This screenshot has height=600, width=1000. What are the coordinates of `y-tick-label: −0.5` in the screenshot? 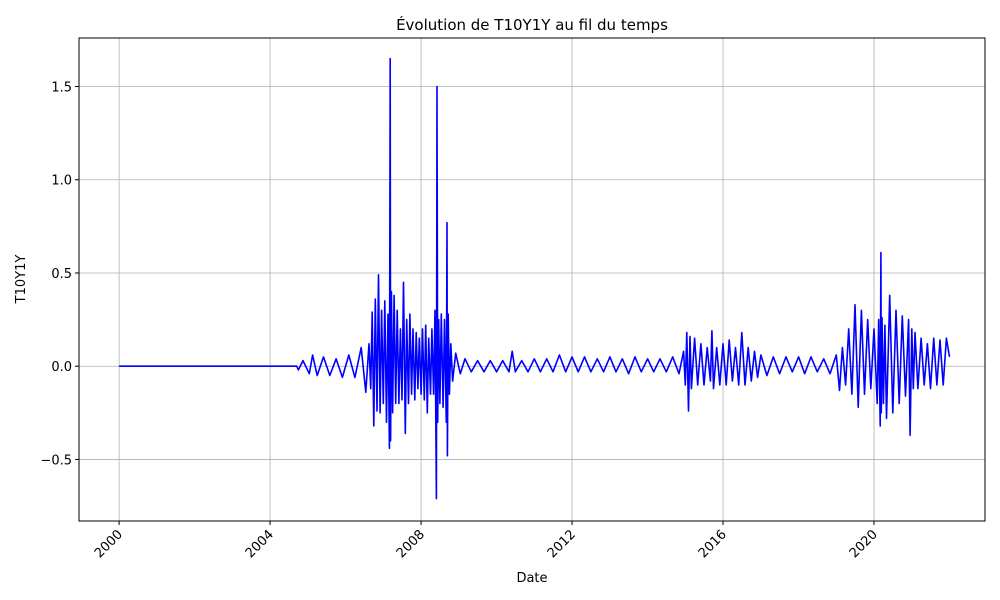 It's located at (56, 460).